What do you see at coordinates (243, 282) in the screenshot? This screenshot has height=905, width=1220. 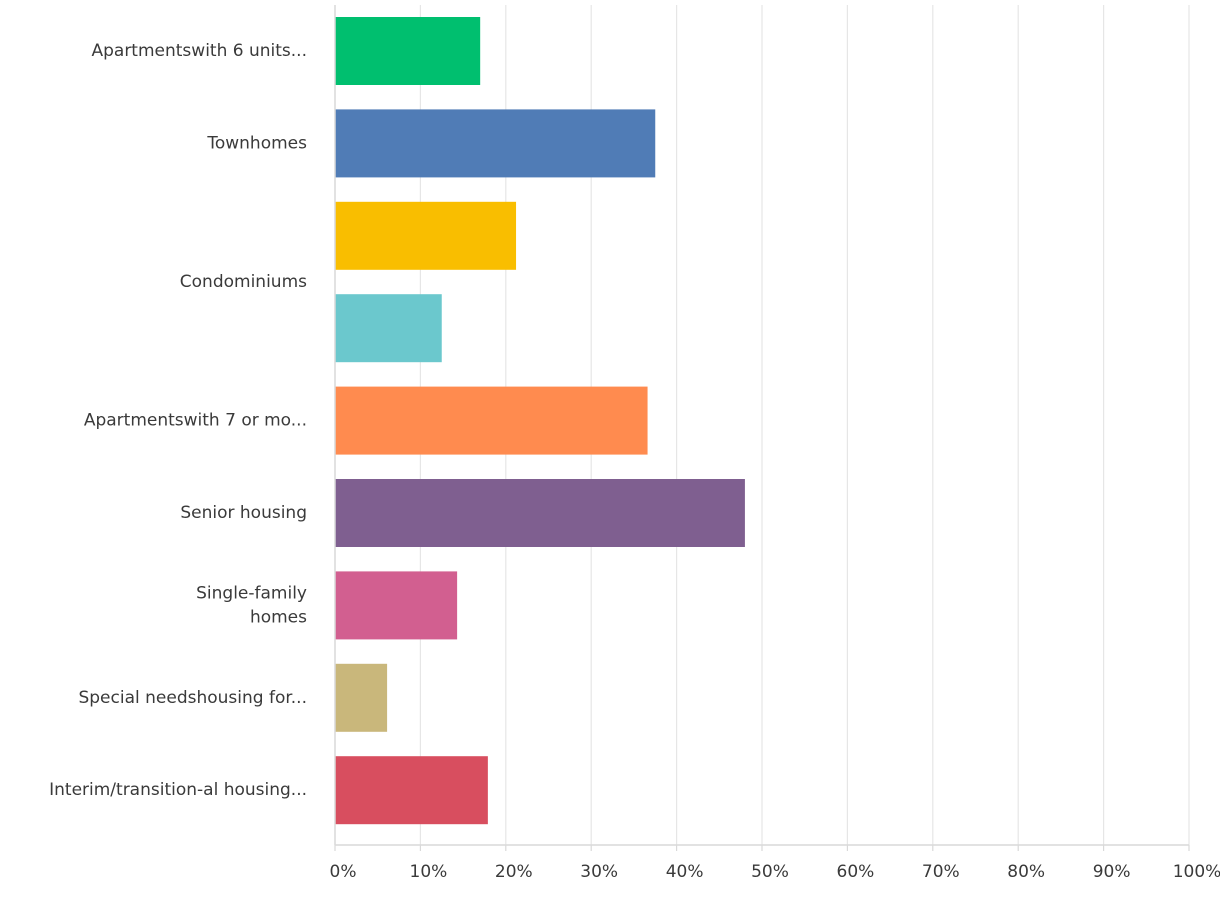 I see `category-label: Condominiums` at bounding box center [243, 282].